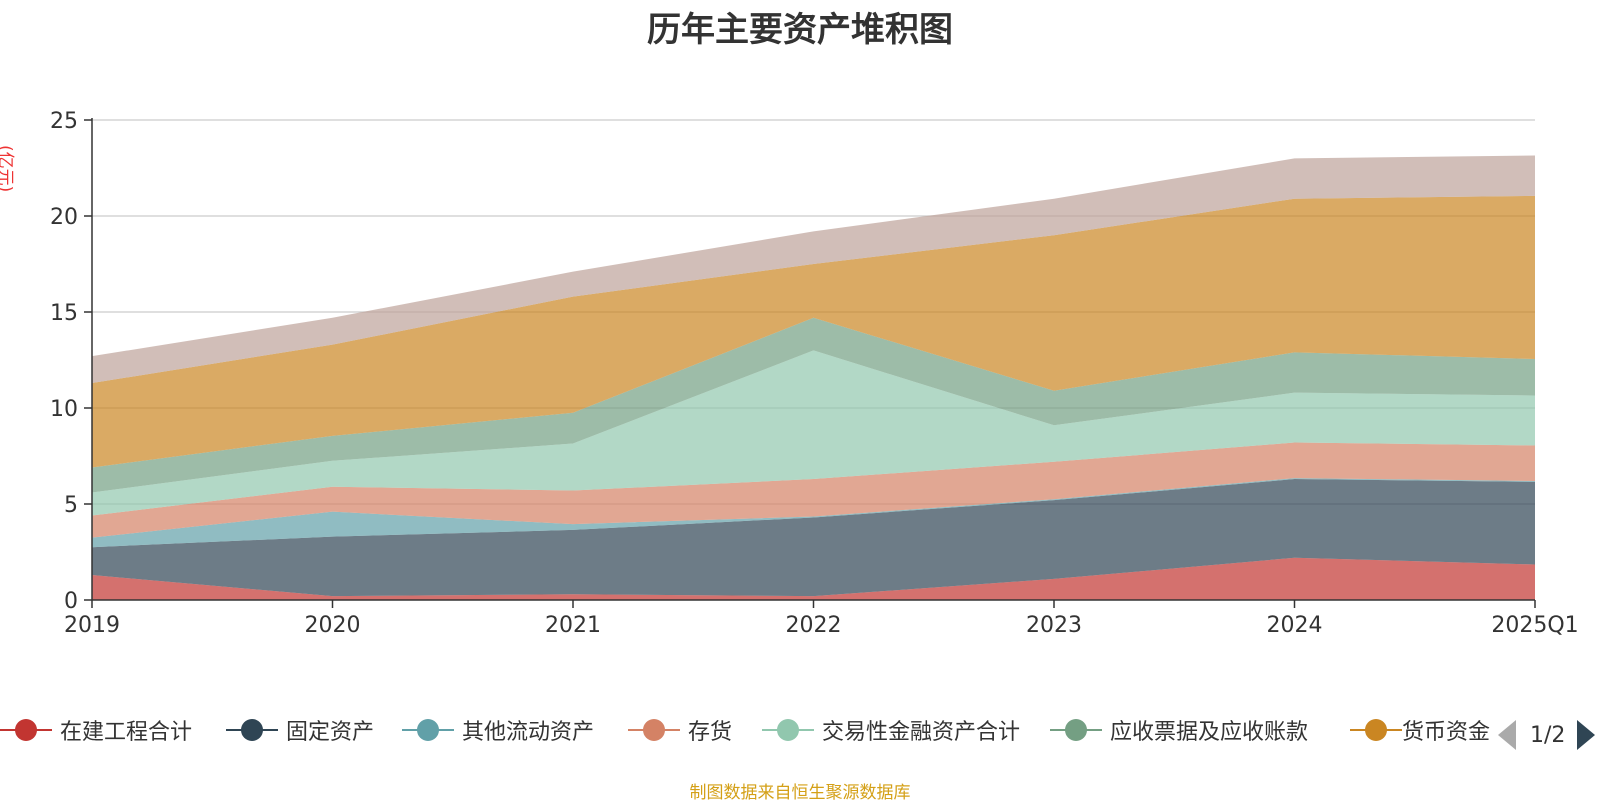 Image resolution: width=1600 pixels, height=803 pixels. I want to click on legend: 在建工程合计 固定资产 其他流动资产 存货 交易性金融资产合计 应收票据及应收账款 货币资金, so click(800, 730).